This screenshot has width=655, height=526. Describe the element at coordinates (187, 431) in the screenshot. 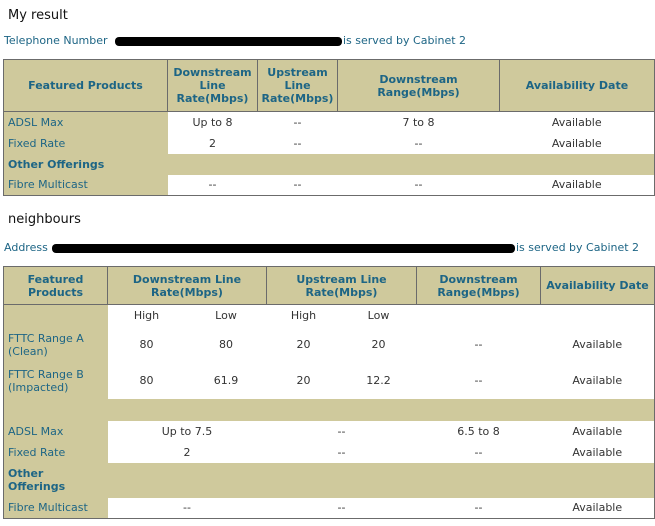

I see `table-cell: Up to 7.5` at that location.